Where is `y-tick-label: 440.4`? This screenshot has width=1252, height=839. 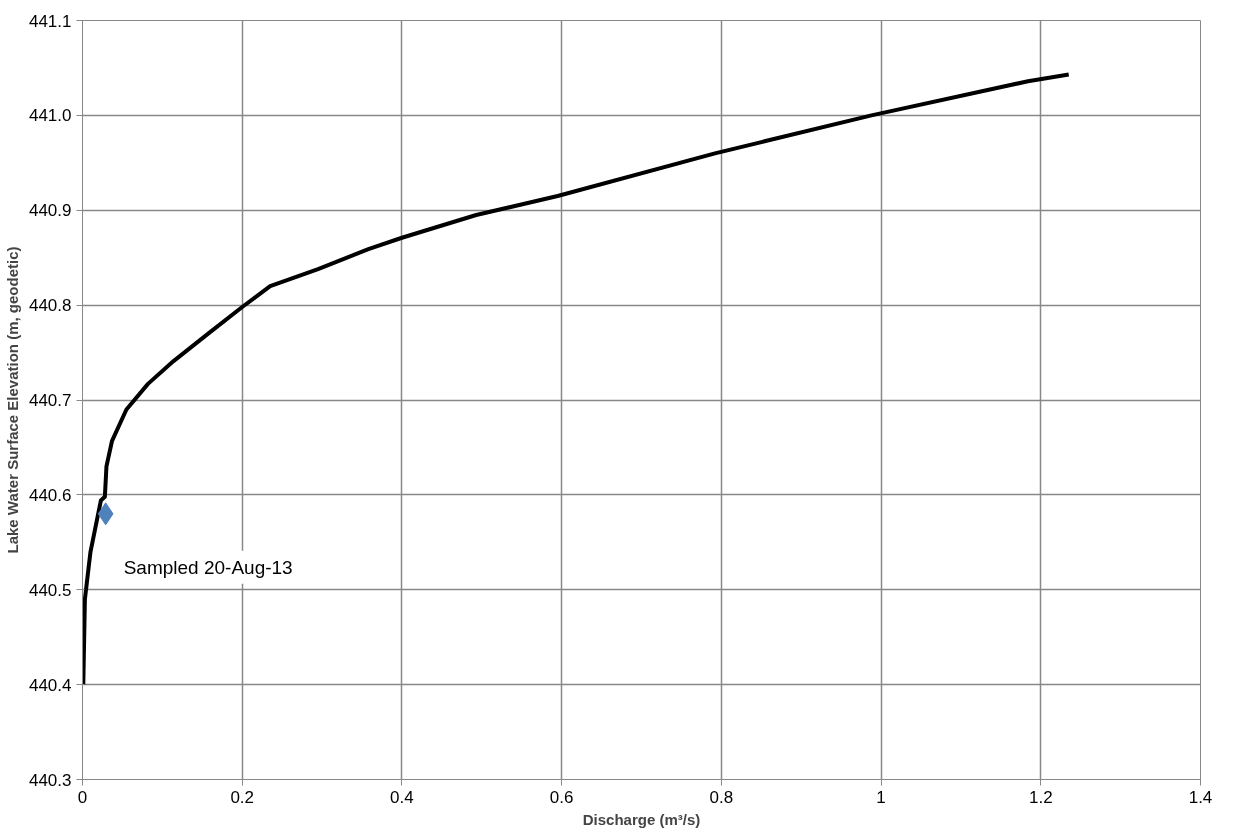
y-tick-label: 440.4 is located at coordinates (50, 685).